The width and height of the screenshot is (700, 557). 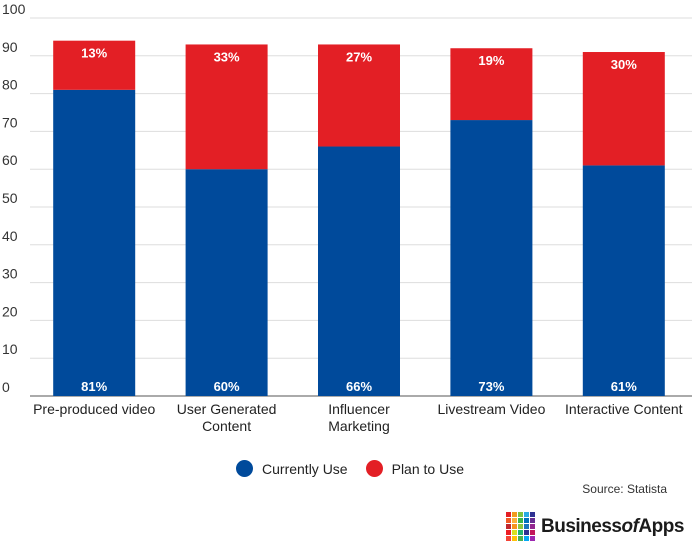 I want to click on category-label-2-line-1: Marketing, so click(x=358, y=426).